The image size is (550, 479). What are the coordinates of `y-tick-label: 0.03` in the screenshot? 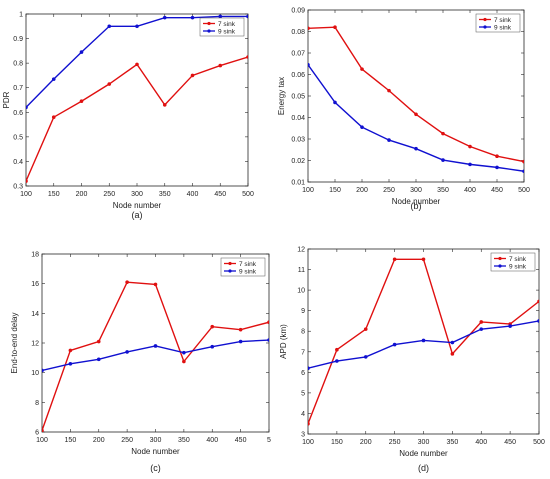 It's located at (298, 140).